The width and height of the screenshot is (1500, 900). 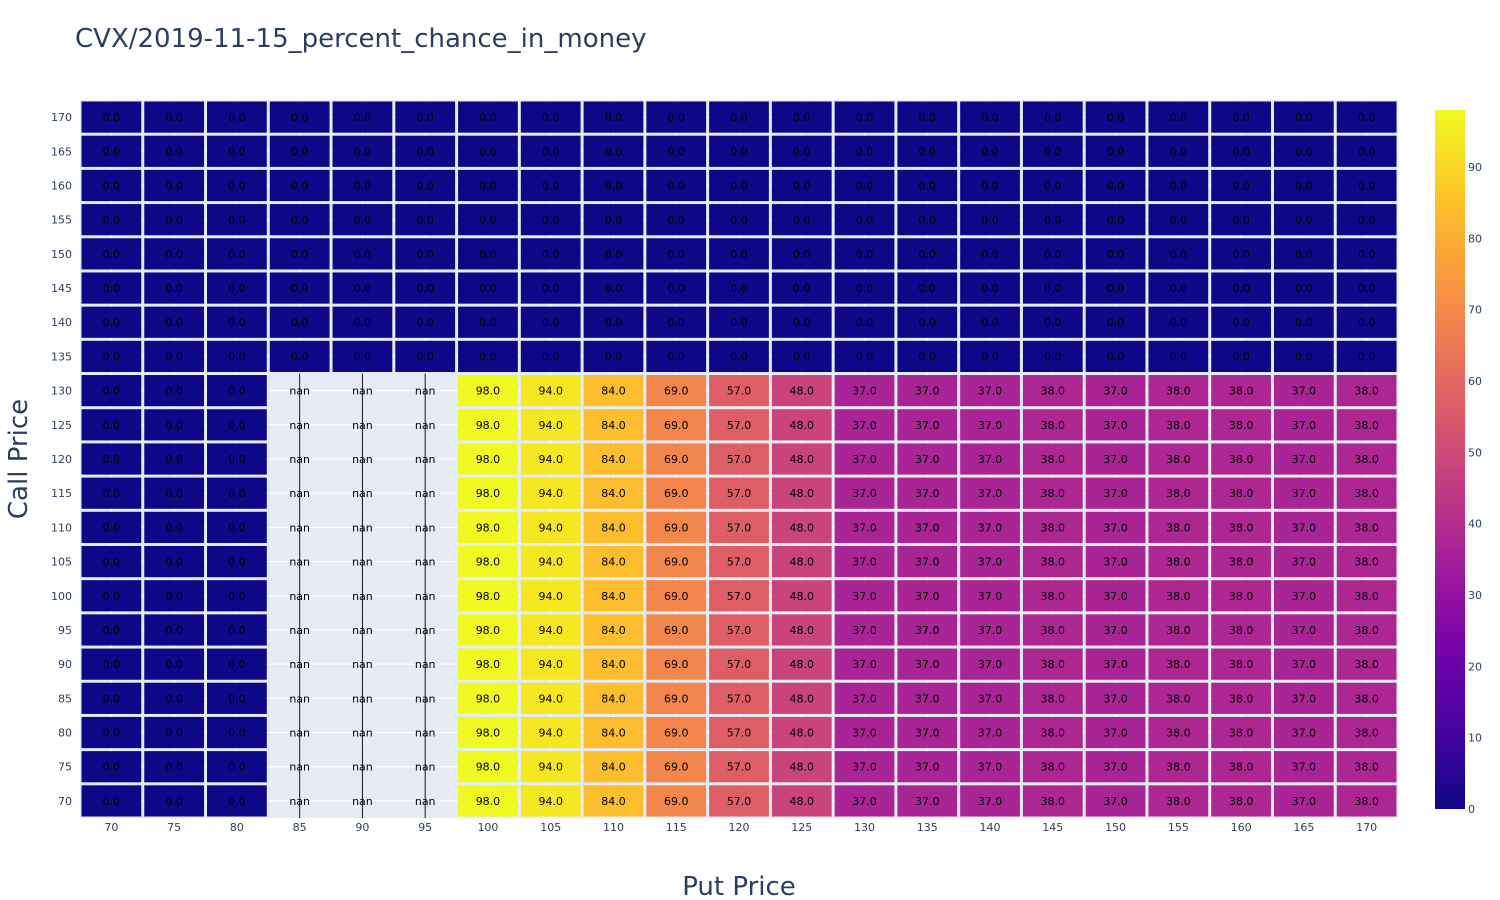 I want to click on cell-label: 84.0, so click(x=613, y=698).